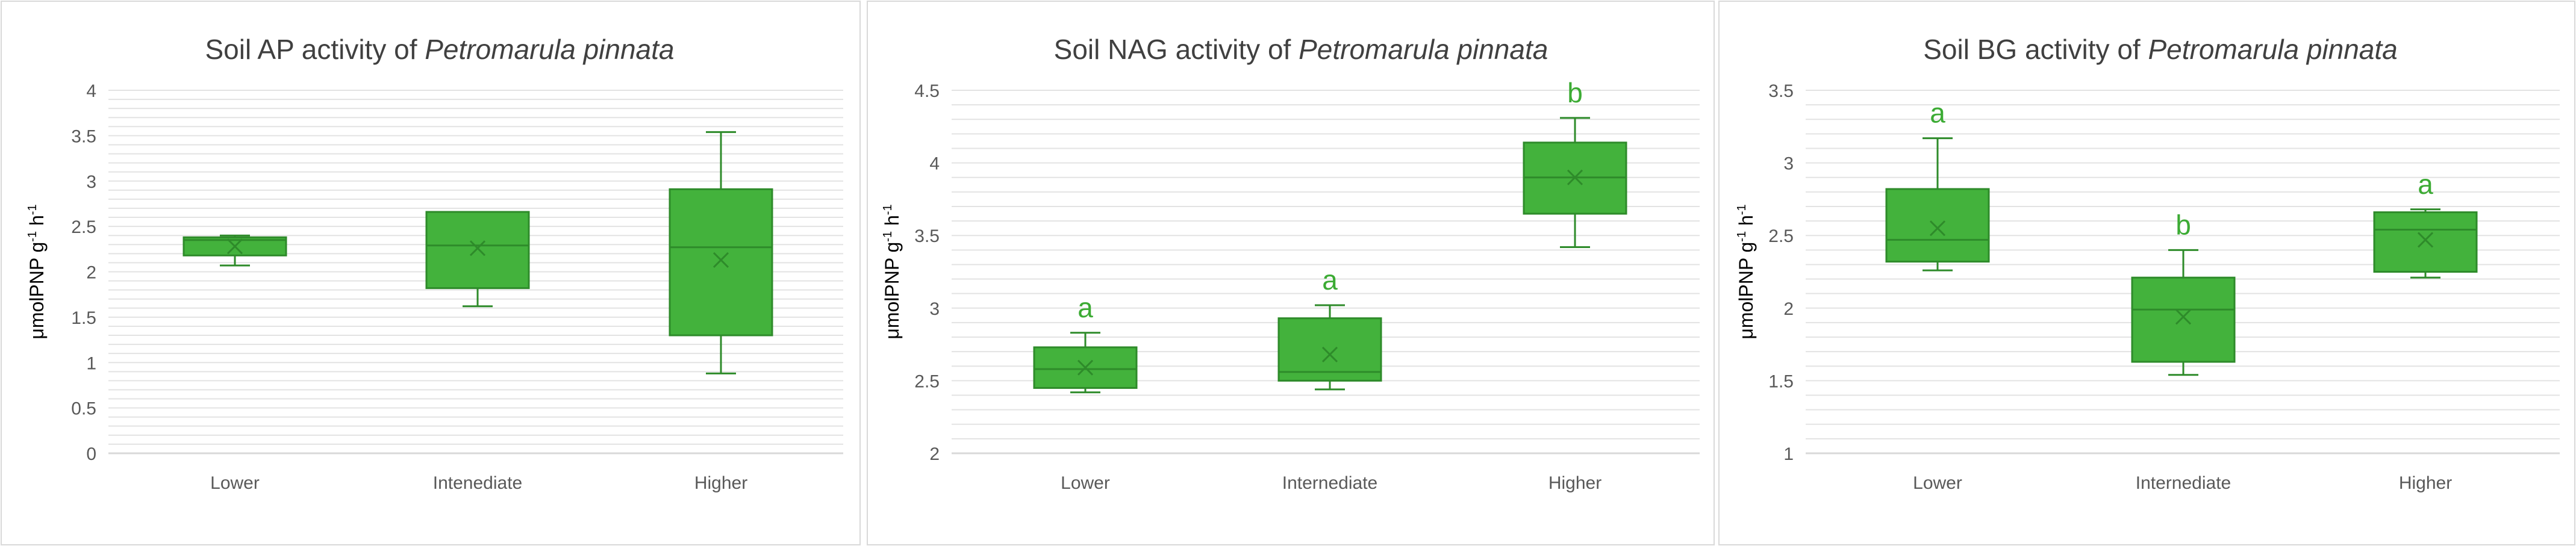 The image size is (2576, 546). I want to click on box-plot-intenediate, so click(477, 259).